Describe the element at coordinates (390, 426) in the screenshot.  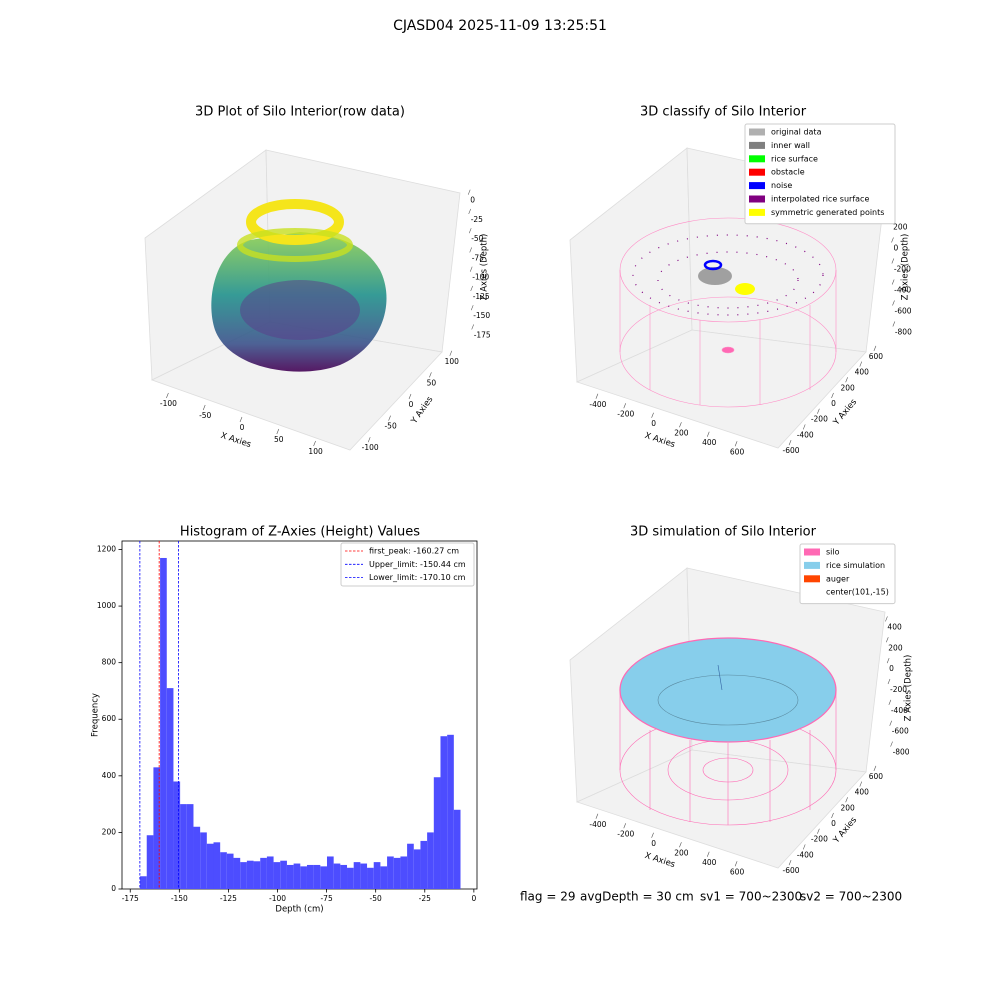
I see `y-tick-label: -50` at that location.